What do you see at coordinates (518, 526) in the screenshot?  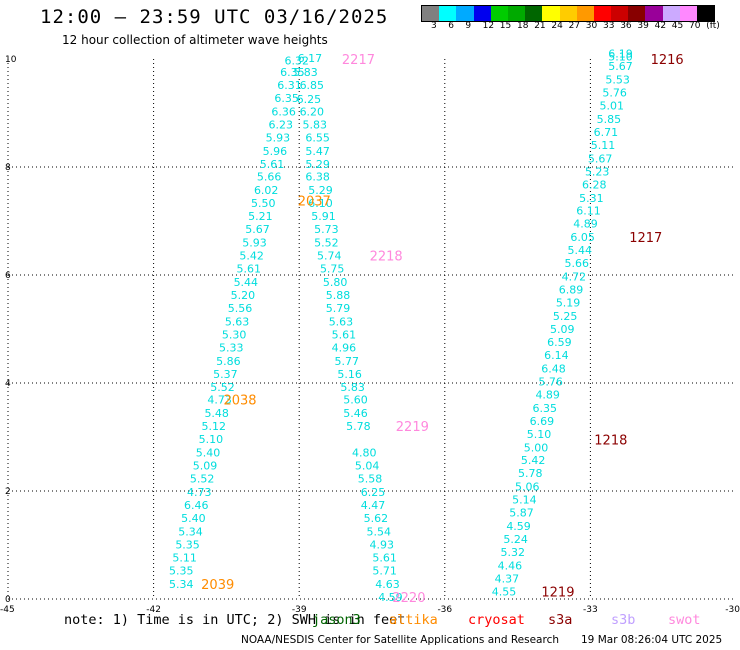 I see `data-point: 4.59` at bounding box center [518, 526].